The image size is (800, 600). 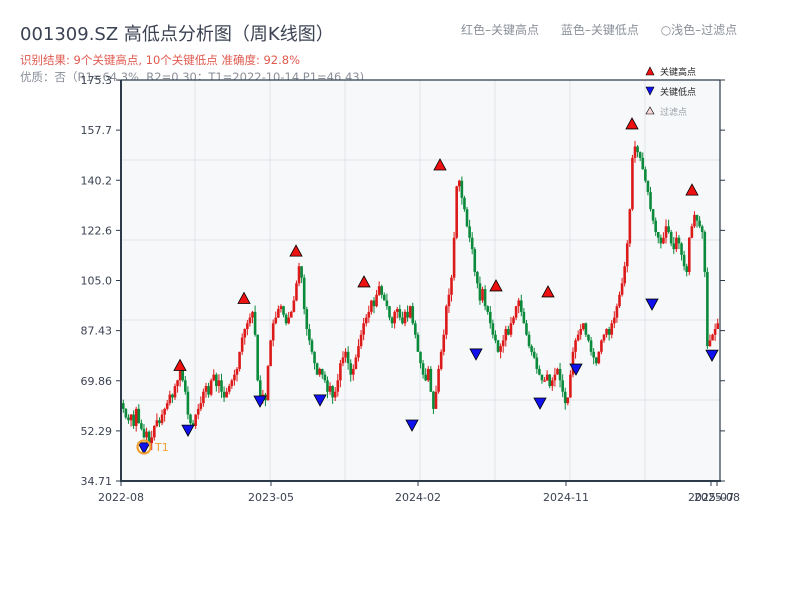 I want to click on y-tick-label: 52.29, so click(x=97, y=431).